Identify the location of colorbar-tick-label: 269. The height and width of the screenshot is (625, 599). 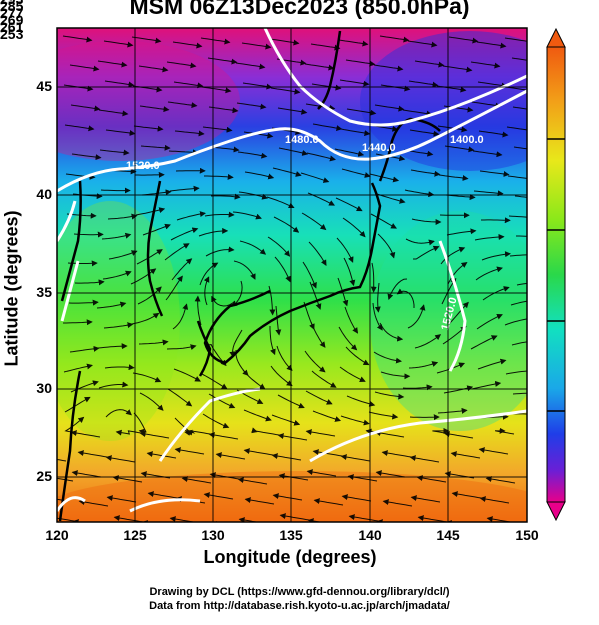
(12, 20).